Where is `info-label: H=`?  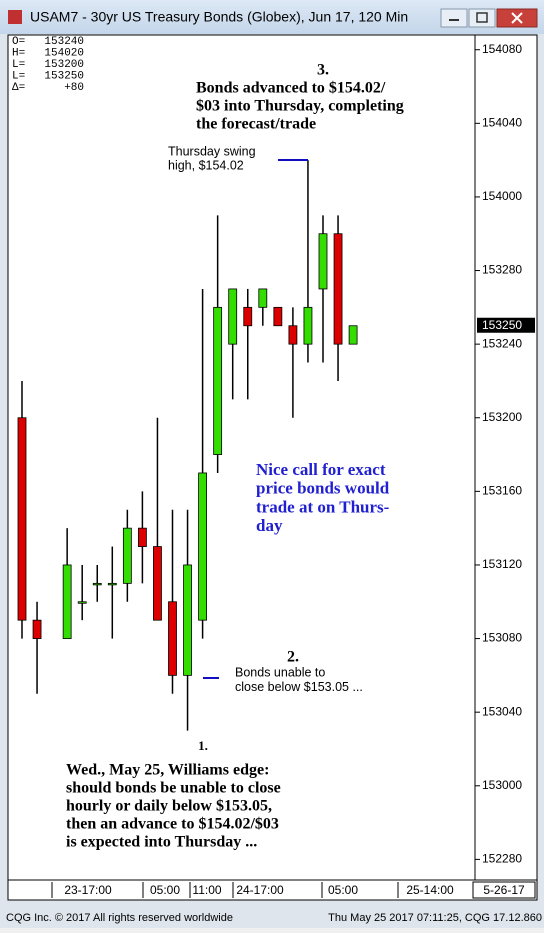
info-label: H= is located at coordinates (18, 53).